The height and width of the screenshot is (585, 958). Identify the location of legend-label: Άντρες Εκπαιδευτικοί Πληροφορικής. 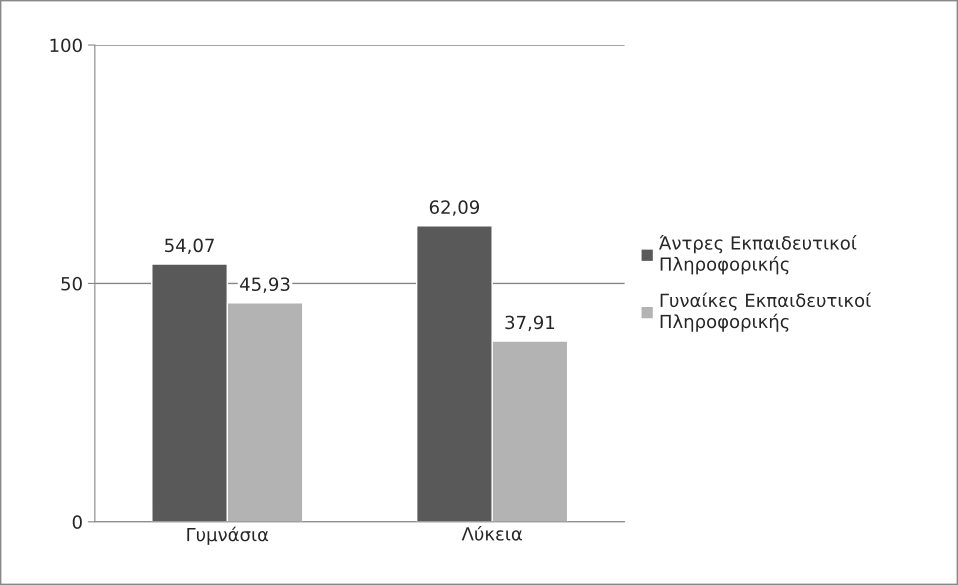
(758, 254).